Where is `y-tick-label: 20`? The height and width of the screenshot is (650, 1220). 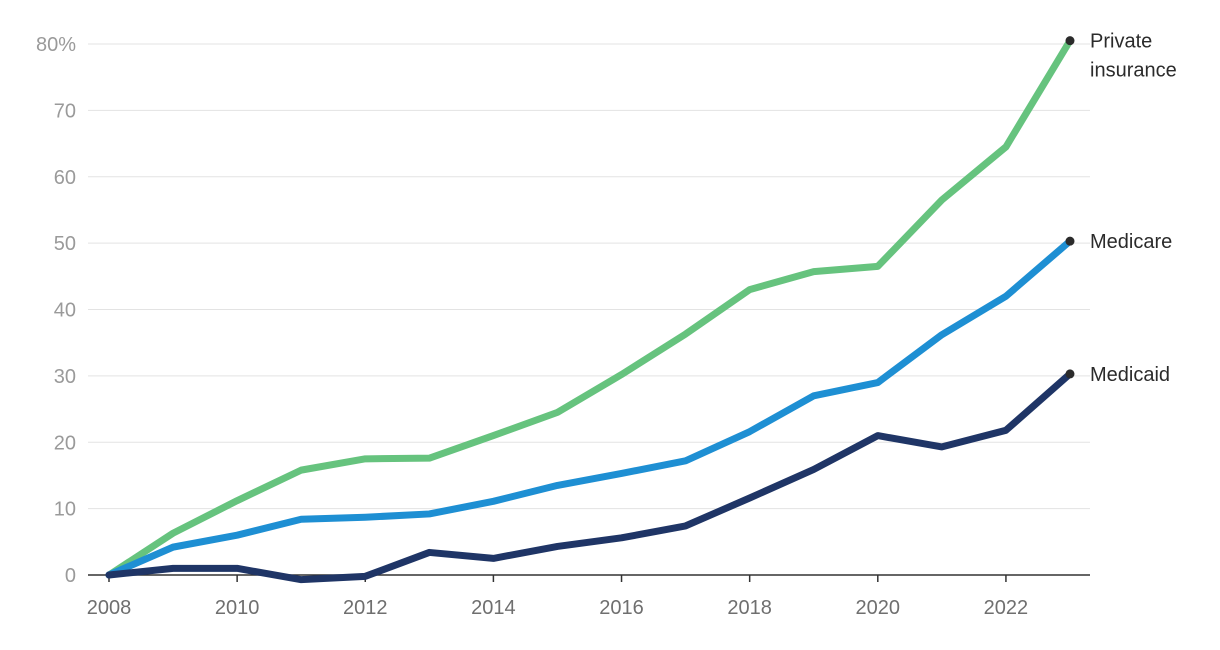
y-tick-label: 20 is located at coordinates (65, 443).